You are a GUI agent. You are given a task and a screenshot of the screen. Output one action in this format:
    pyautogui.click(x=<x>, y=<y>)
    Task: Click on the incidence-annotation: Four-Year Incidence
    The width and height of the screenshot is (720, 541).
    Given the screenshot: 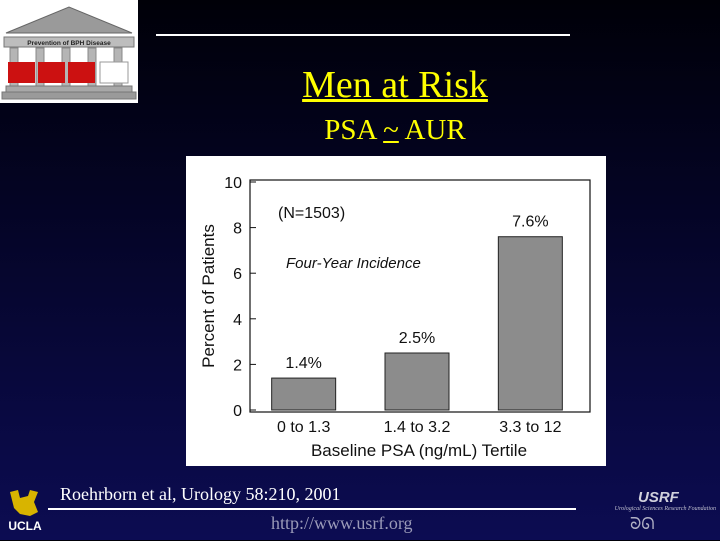 What is the action you would take?
    pyautogui.click(x=353, y=263)
    